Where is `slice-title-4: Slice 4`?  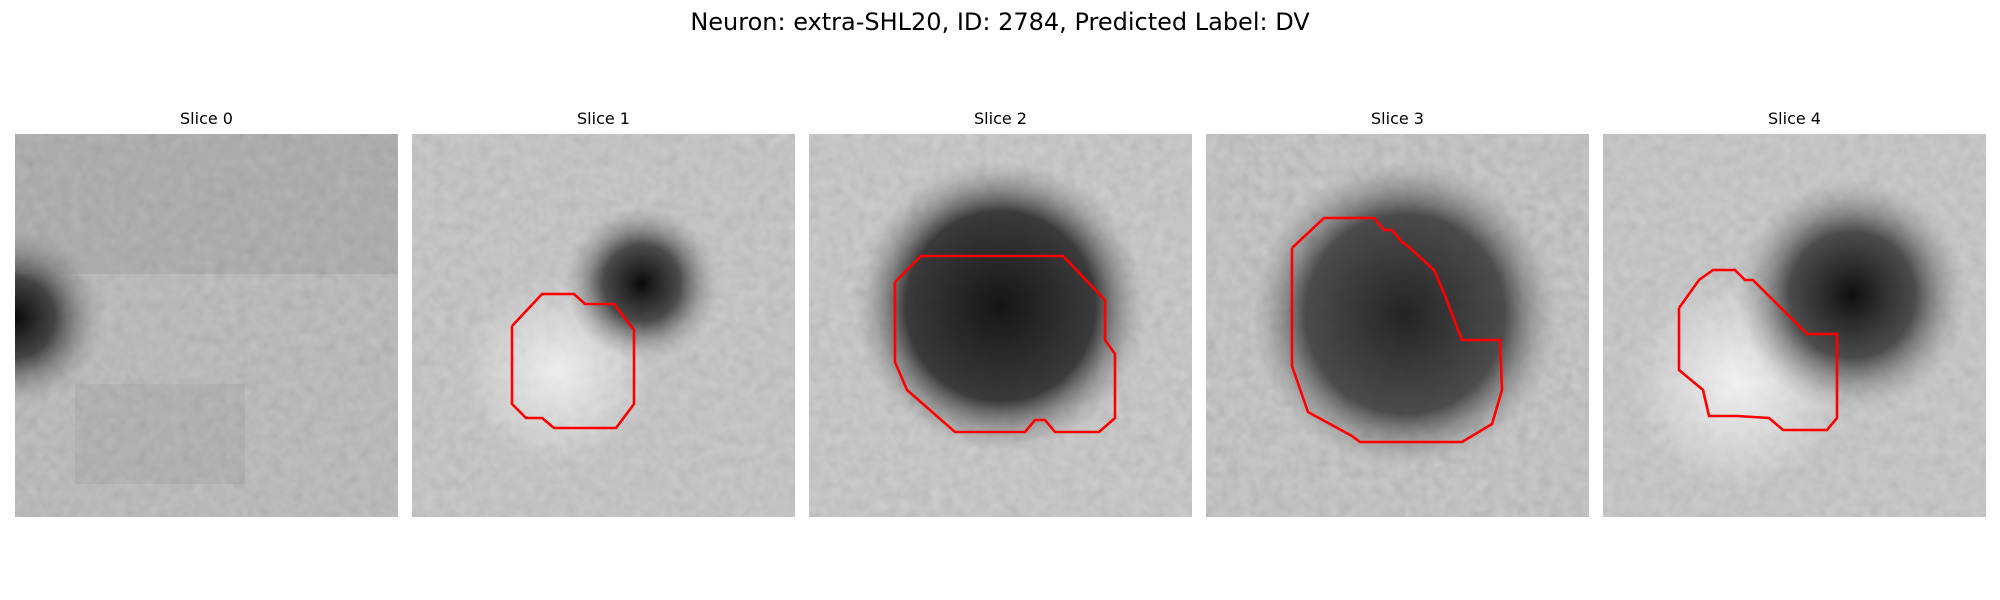 slice-title-4: Slice 4 is located at coordinates (1794, 118).